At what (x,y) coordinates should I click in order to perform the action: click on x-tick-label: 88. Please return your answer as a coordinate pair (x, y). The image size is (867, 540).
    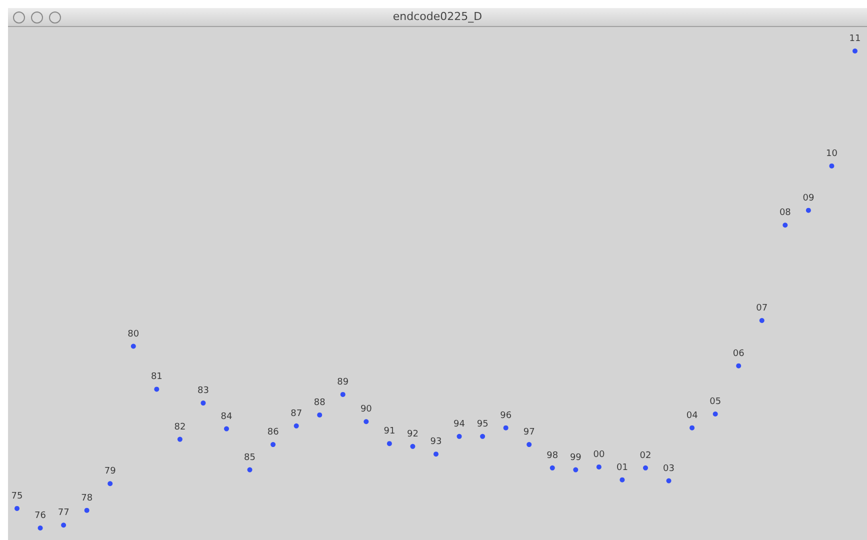
    Looking at the image, I should click on (320, 403).